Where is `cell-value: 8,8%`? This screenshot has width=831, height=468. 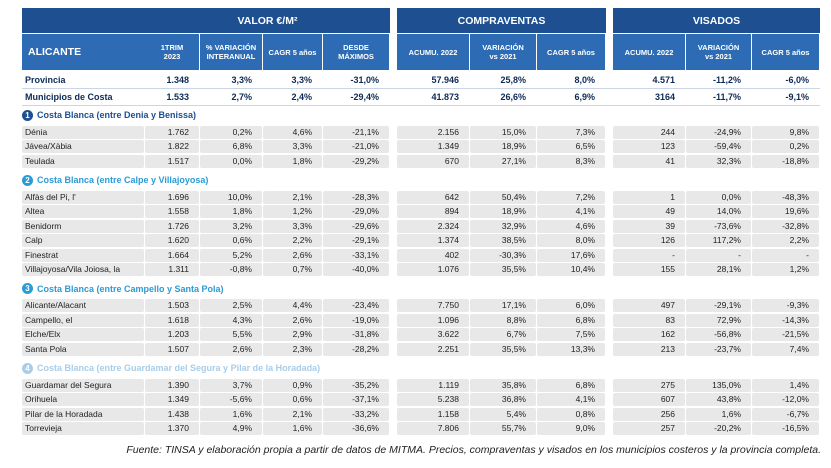 cell-value: 8,8% is located at coordinates (503, 320).